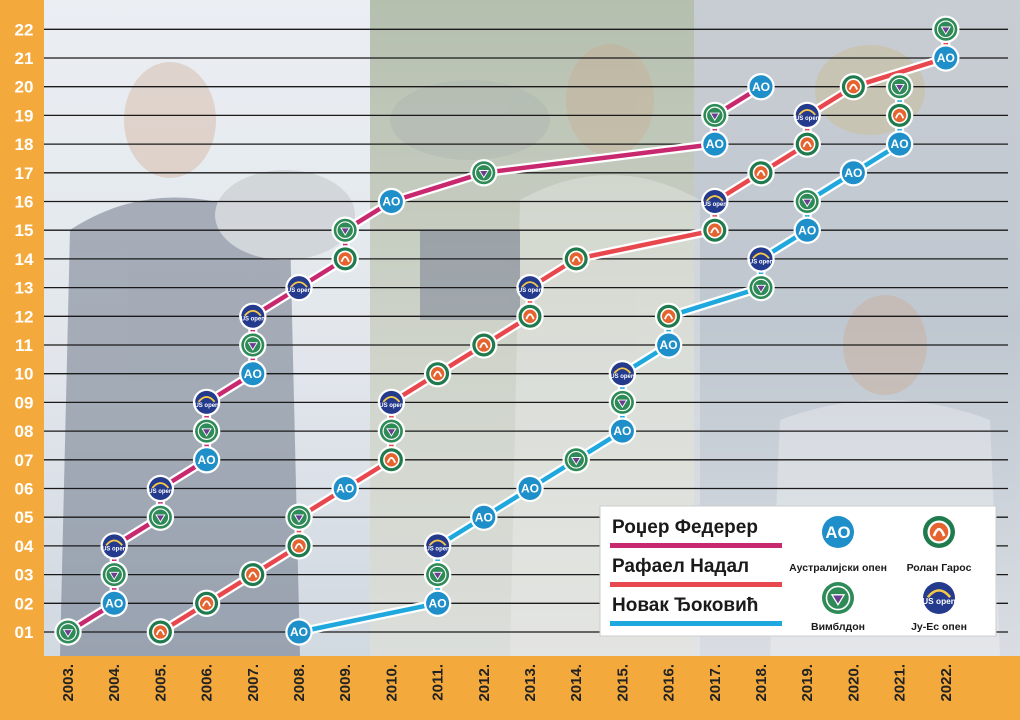  What do you see at coordinates (900, 683) in the screenshot?
I see `x-tick-label: 2021.` at bounding box center [900, 683].